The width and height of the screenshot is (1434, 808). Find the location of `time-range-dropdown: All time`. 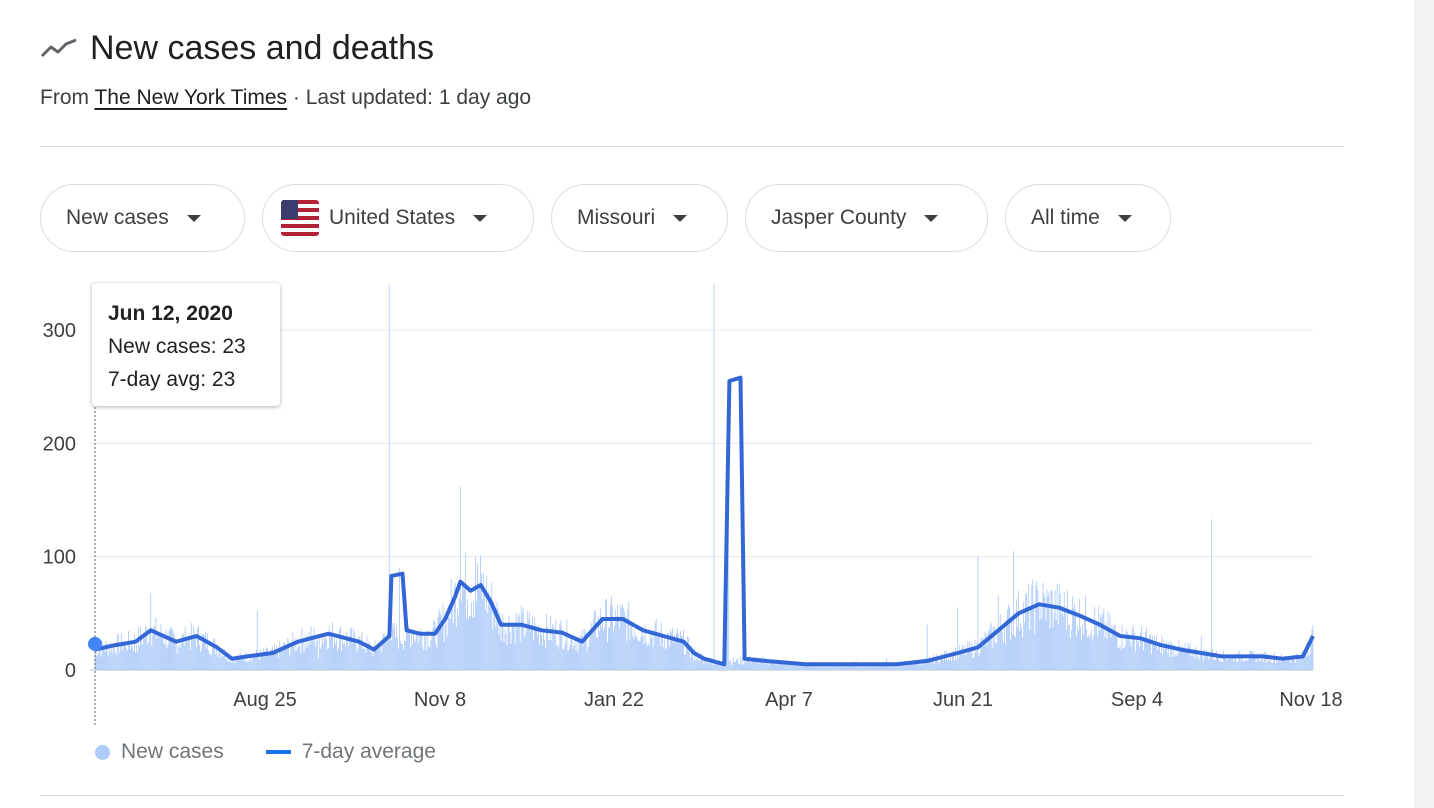

time-range-dropdown: All time is located at coordinates (1088, 218).